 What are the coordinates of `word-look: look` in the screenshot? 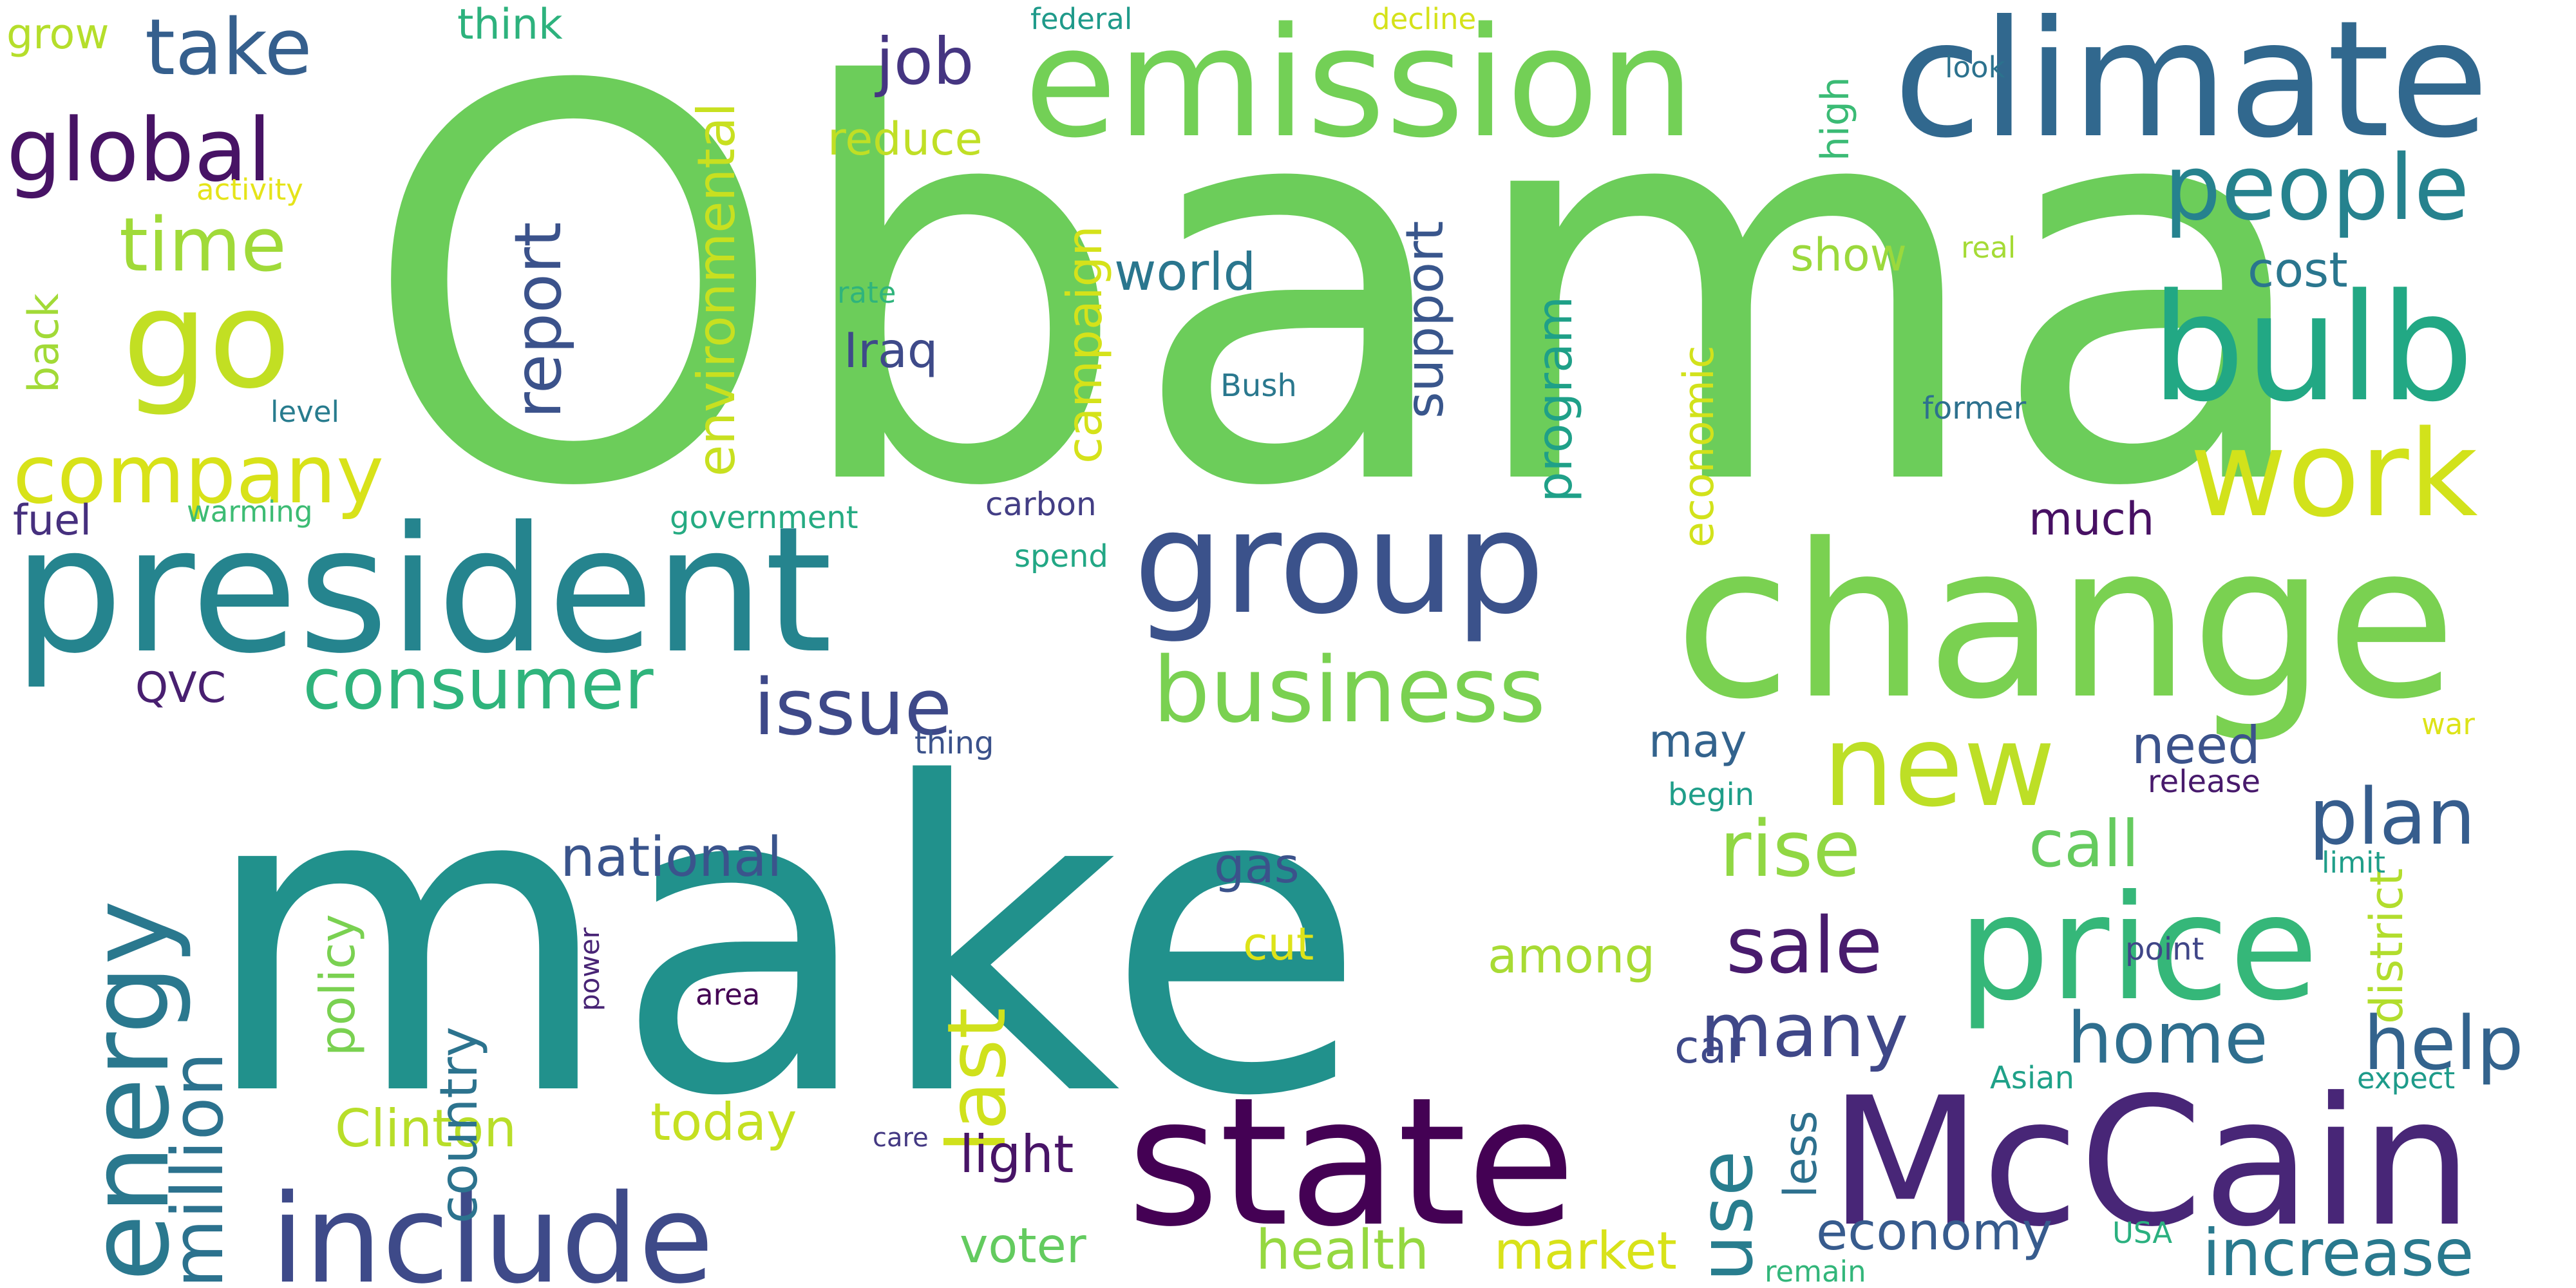 It's located at (1975, 67).